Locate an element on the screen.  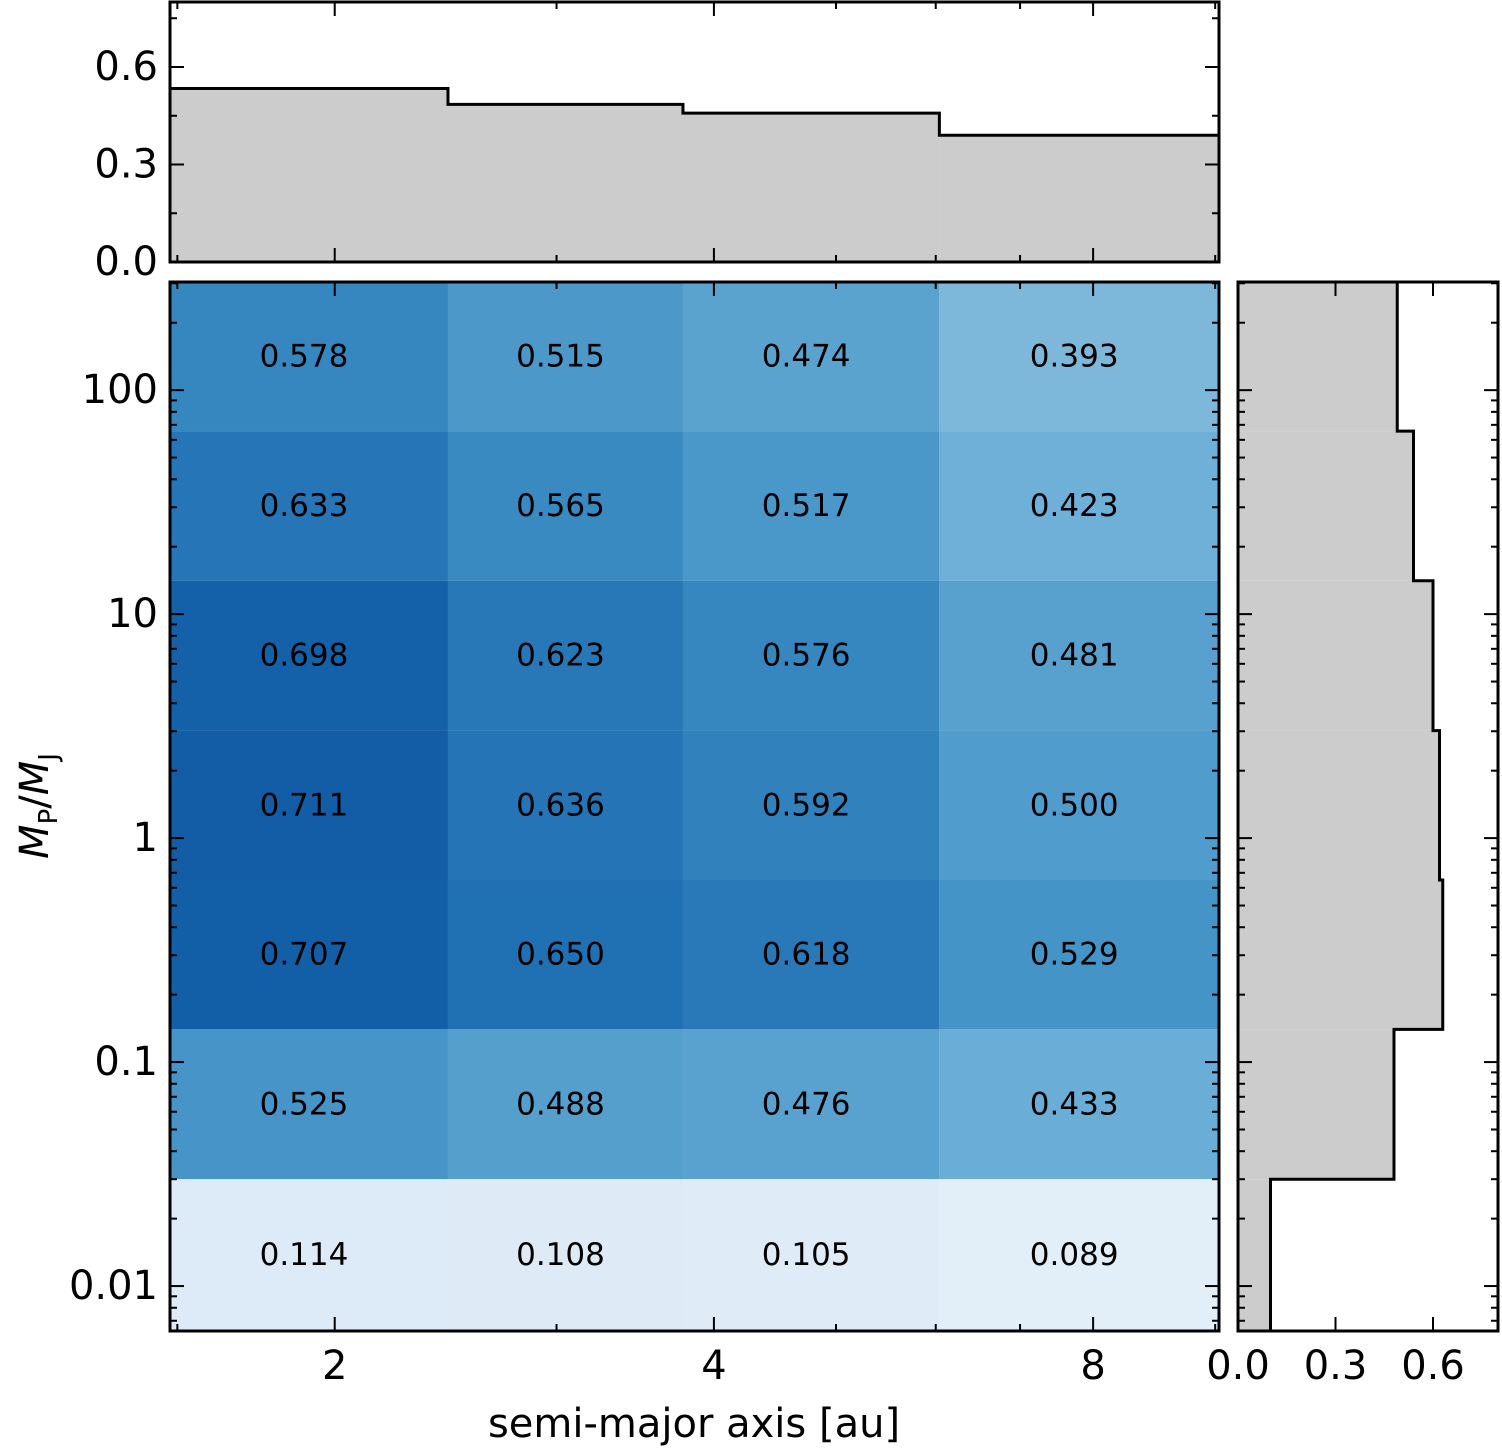
heatmap-cell-label: 0.592 is located at coordinates (806, 805).